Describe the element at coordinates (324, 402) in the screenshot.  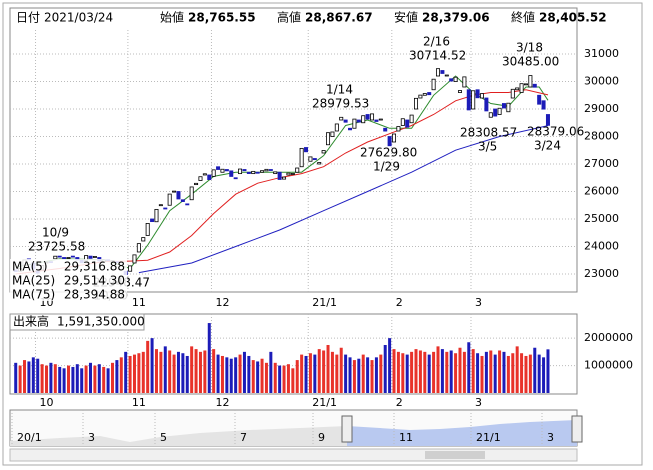
I see `x-tick-label: 21/1` at that location.